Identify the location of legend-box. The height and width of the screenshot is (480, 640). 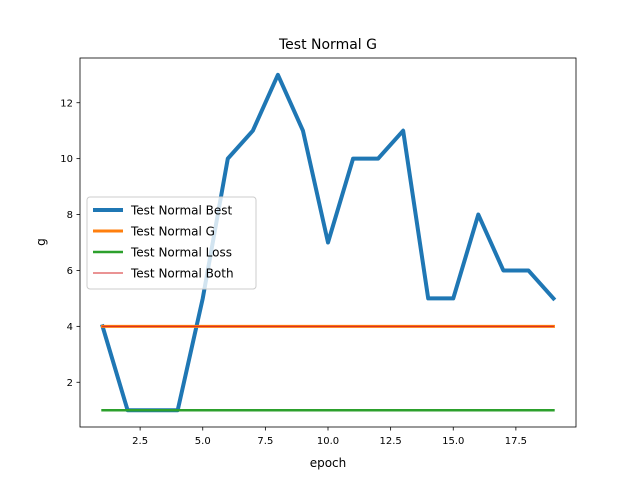
(171, 243).